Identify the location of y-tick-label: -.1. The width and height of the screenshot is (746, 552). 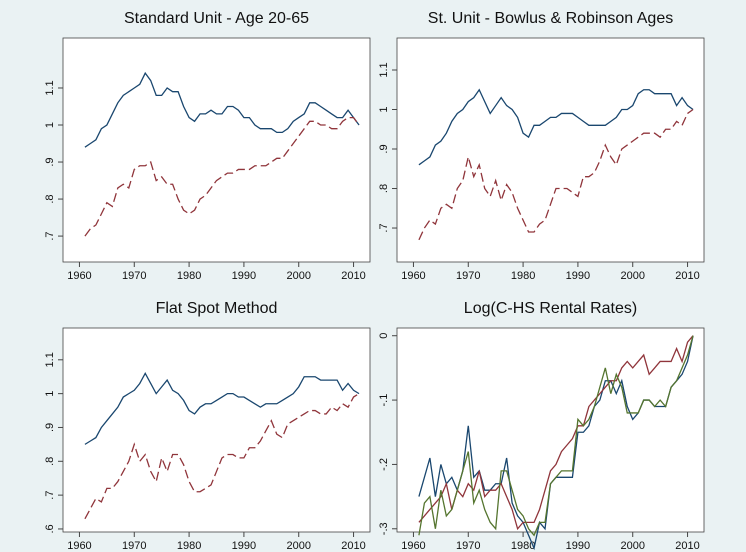
(384, 400).